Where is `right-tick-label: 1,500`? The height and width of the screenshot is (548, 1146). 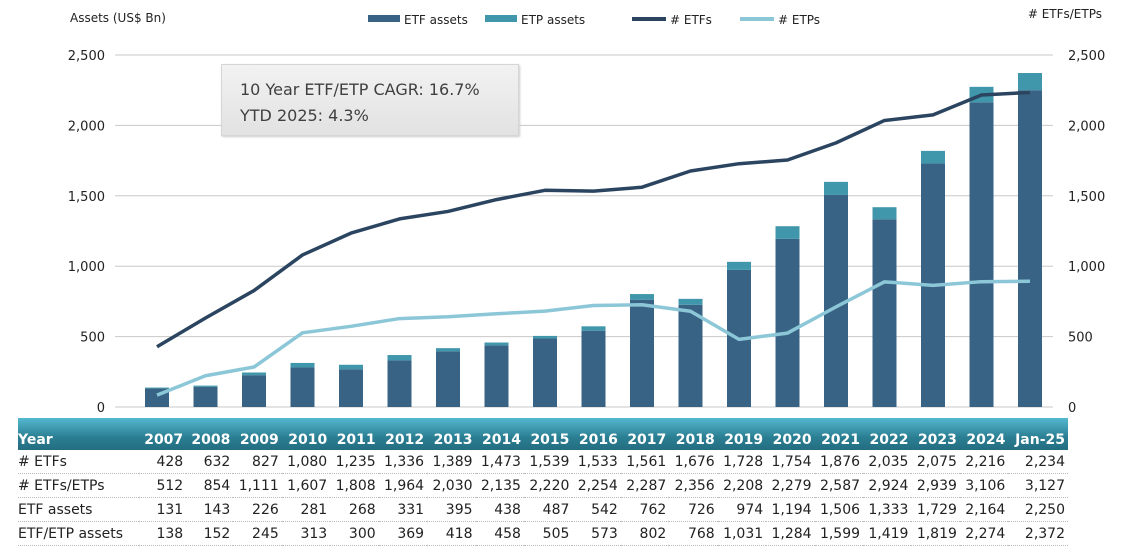
right-tick-label: 1,500 is located at coordinates (1086, 197).